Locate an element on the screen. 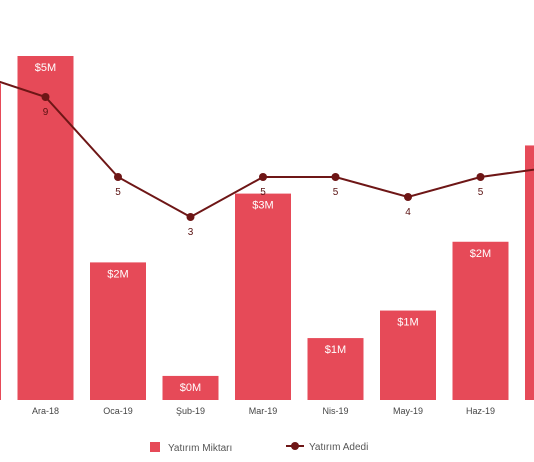 The image size is (534, 462). bar-data-label: $5M is located at coordinates (45, 68).